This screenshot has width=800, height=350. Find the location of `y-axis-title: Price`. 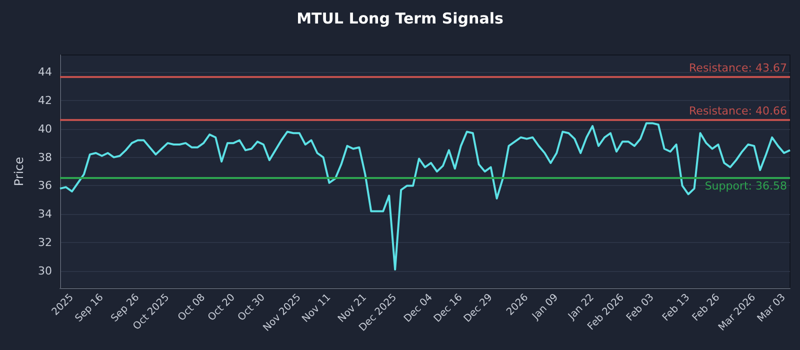

y-axis-title: Price is located at coordinates (19, 171).